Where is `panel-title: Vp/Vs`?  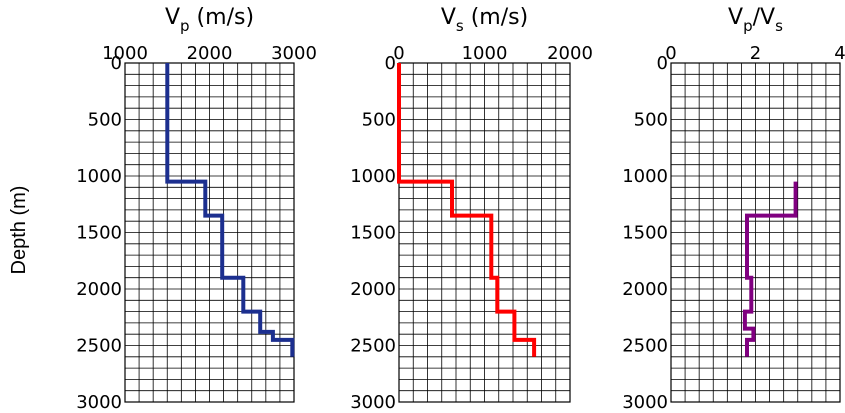 panel-title: Vp/Vs is located at coordinates (755, 20).